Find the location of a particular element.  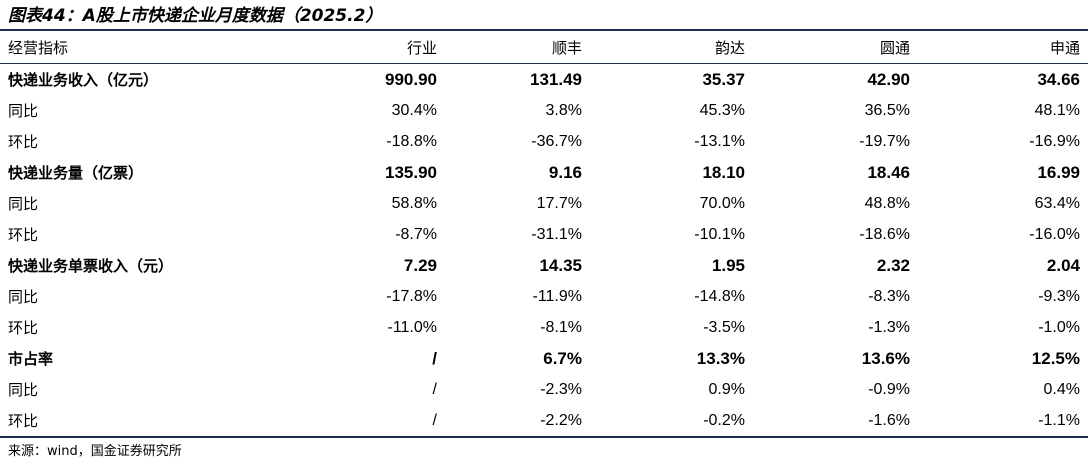

table-cell: 0.4% is located at coordinates (1061, 389).